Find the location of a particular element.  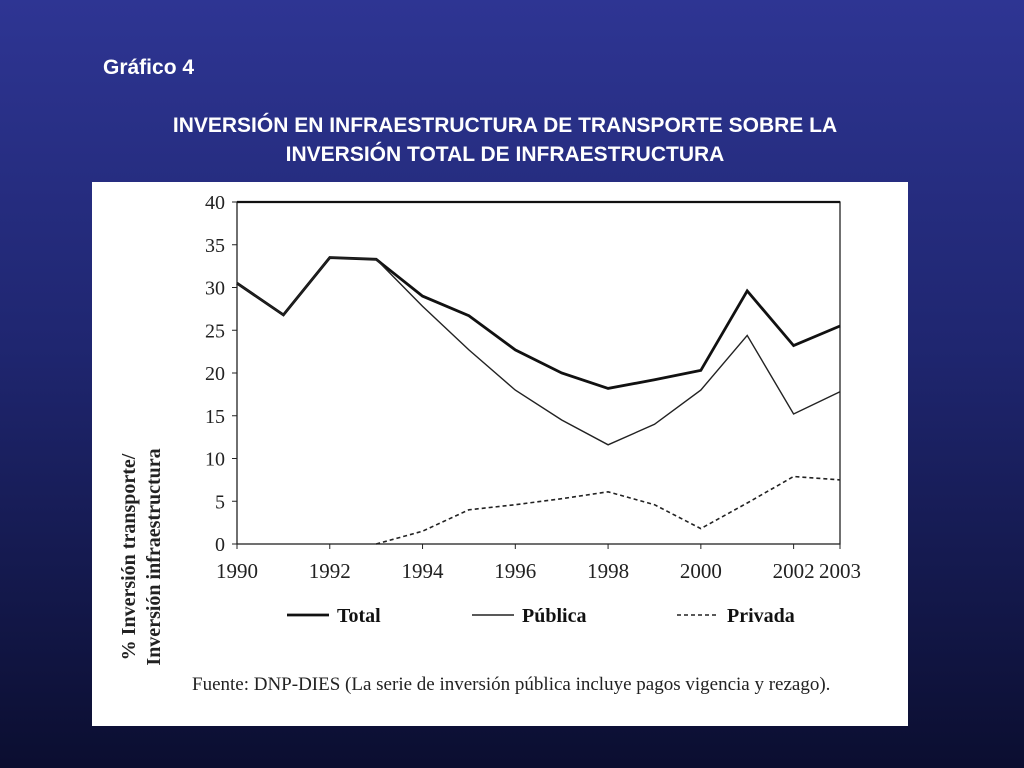

x-tick-label: 1994 is located at coordinates (423, 571).